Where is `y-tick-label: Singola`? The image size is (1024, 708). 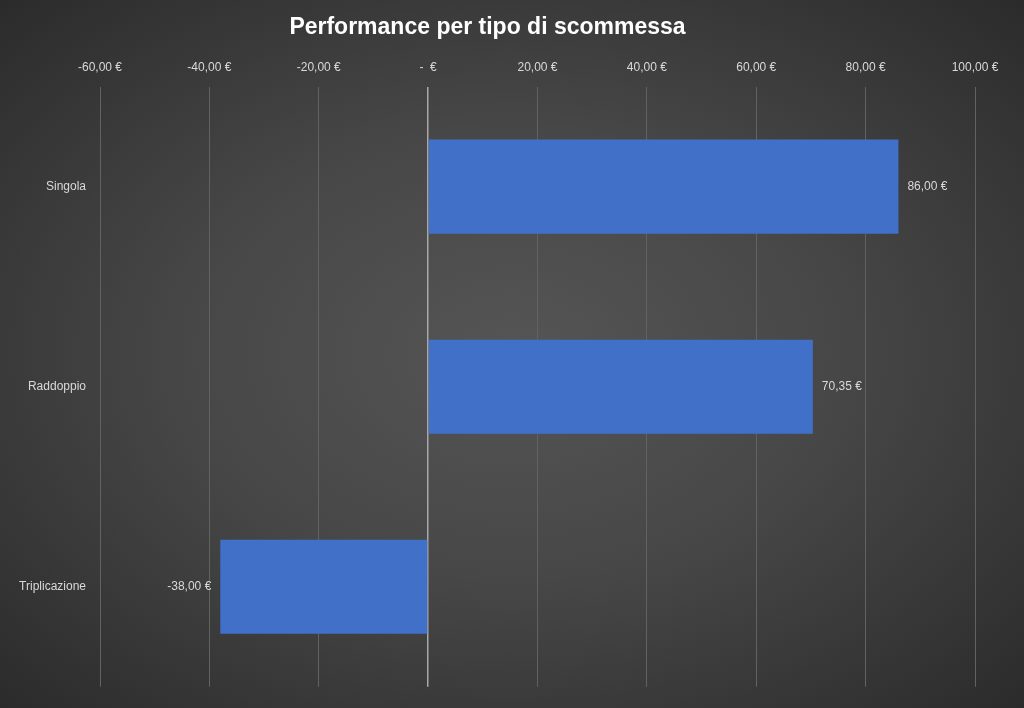 y-tick-label: Singola is located at coordinates (66, 185).